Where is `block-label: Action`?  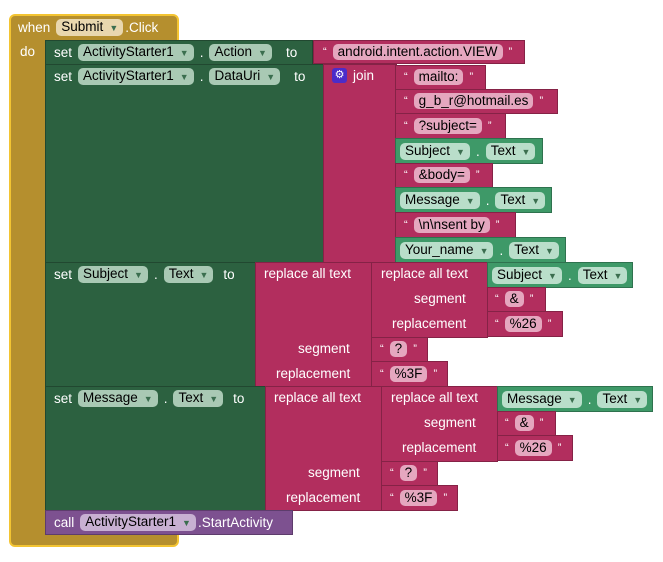
block-label: Action is located at coordinates (233, 51).